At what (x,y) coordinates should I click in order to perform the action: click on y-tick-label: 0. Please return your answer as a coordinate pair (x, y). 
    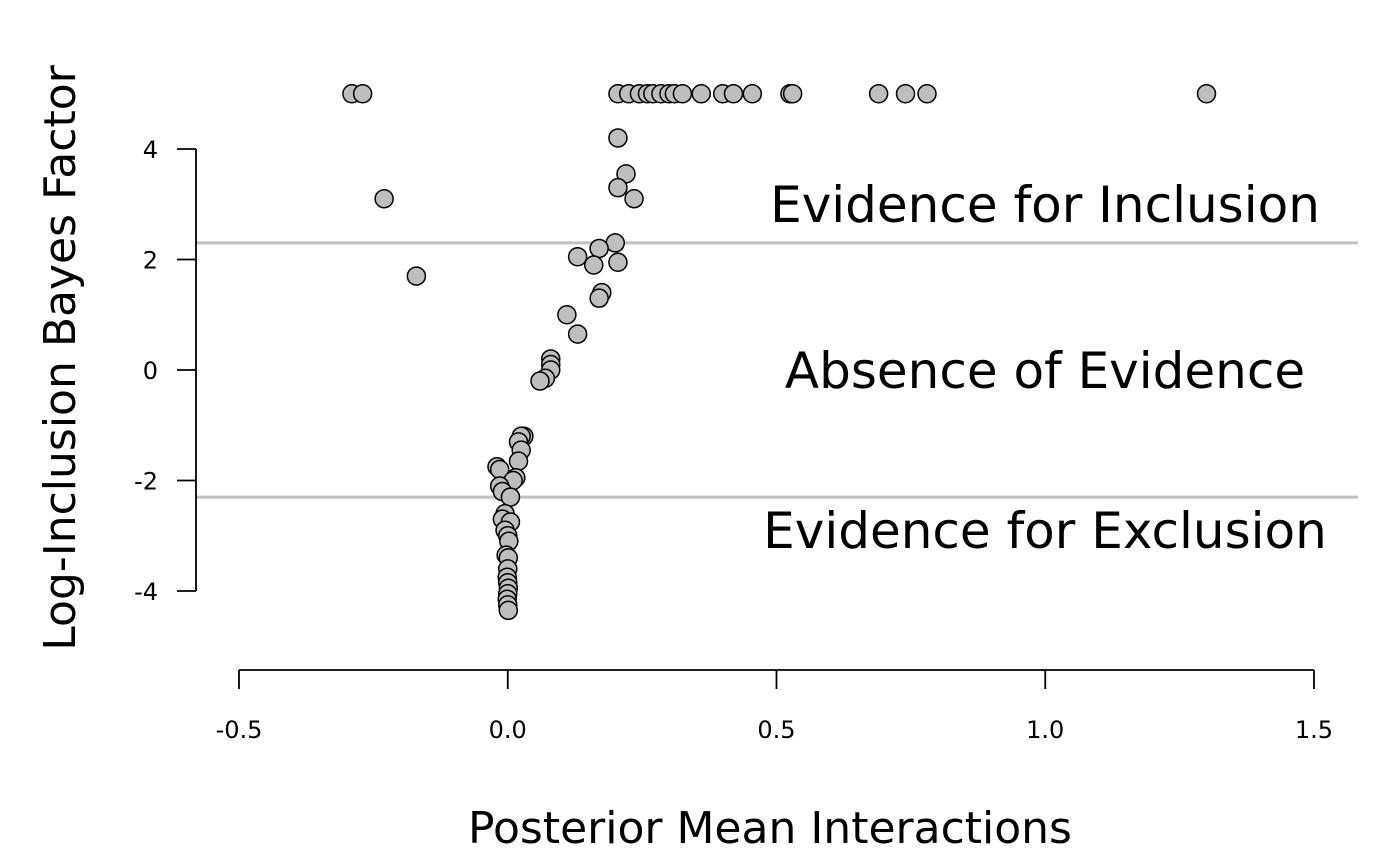
    Looking at the image, I should click on (150, 371).